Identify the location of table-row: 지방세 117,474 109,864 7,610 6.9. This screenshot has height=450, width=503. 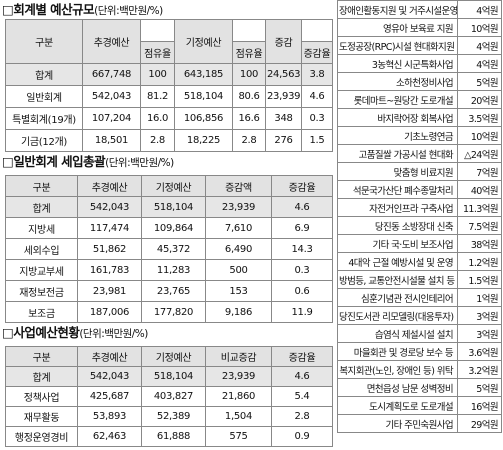
(169, 228).